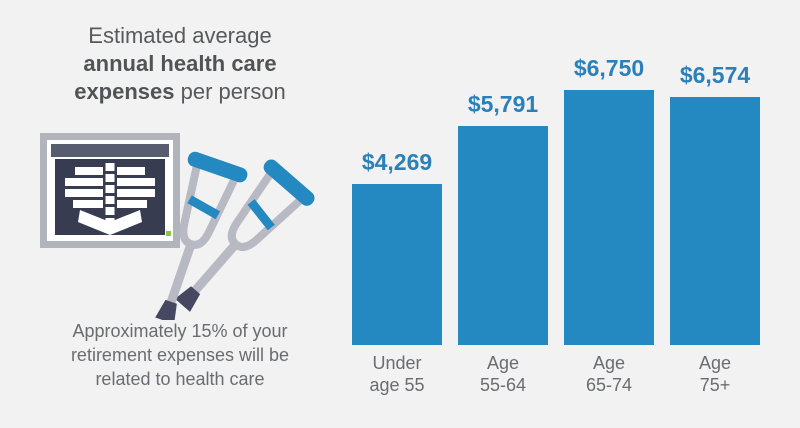 The width and height of the screenshot is (800, 428). Describe the element at coordinates (180, 379) in the screenshot. I see `caption-line3: related to health care` at that location.